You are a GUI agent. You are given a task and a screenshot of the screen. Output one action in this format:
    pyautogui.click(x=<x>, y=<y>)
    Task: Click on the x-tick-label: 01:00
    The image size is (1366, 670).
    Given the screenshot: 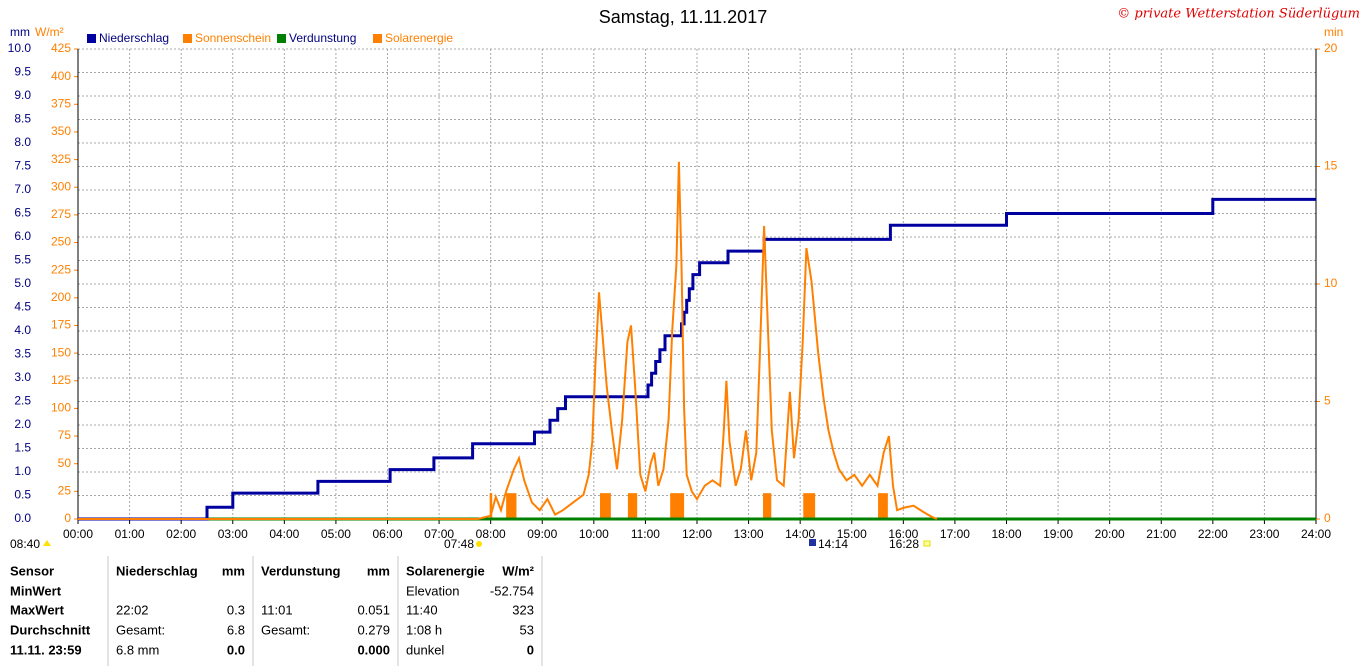 What is the action you would take?
    pyautogui.click(x=130, y=534)
    